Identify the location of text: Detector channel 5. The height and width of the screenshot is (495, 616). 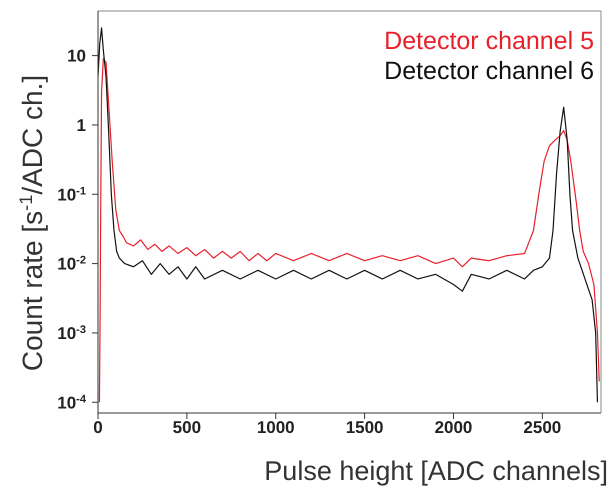
(489, 41).